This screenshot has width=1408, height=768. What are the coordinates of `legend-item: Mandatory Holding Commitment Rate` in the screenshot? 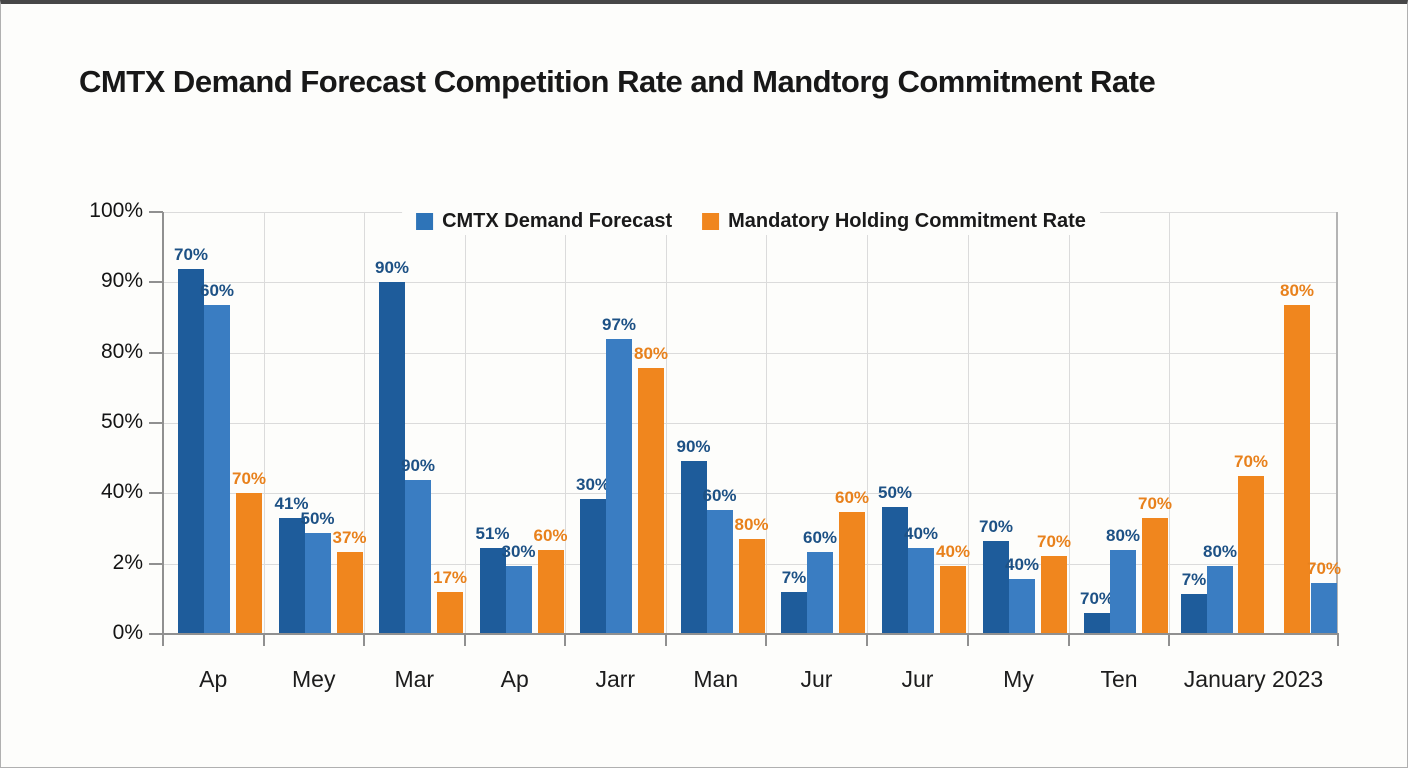 It's located at (894, 221).